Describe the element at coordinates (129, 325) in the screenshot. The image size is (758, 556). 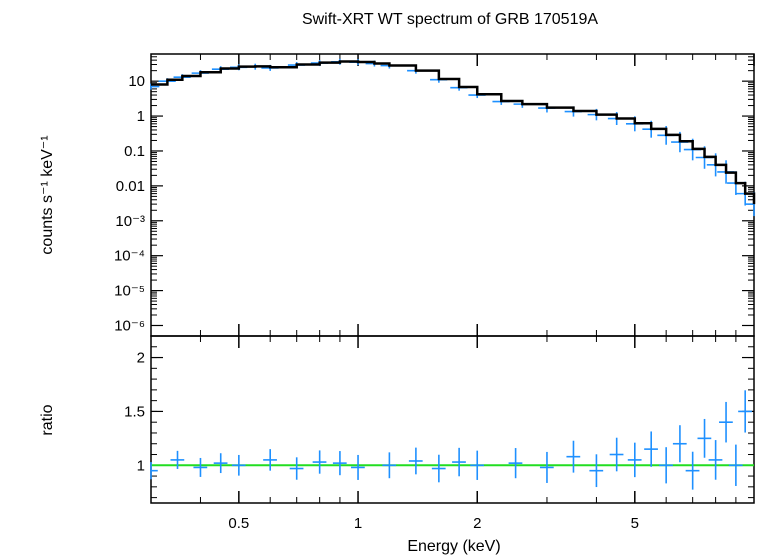
I see `y-tick-label: 10⁻⁶` at that location.